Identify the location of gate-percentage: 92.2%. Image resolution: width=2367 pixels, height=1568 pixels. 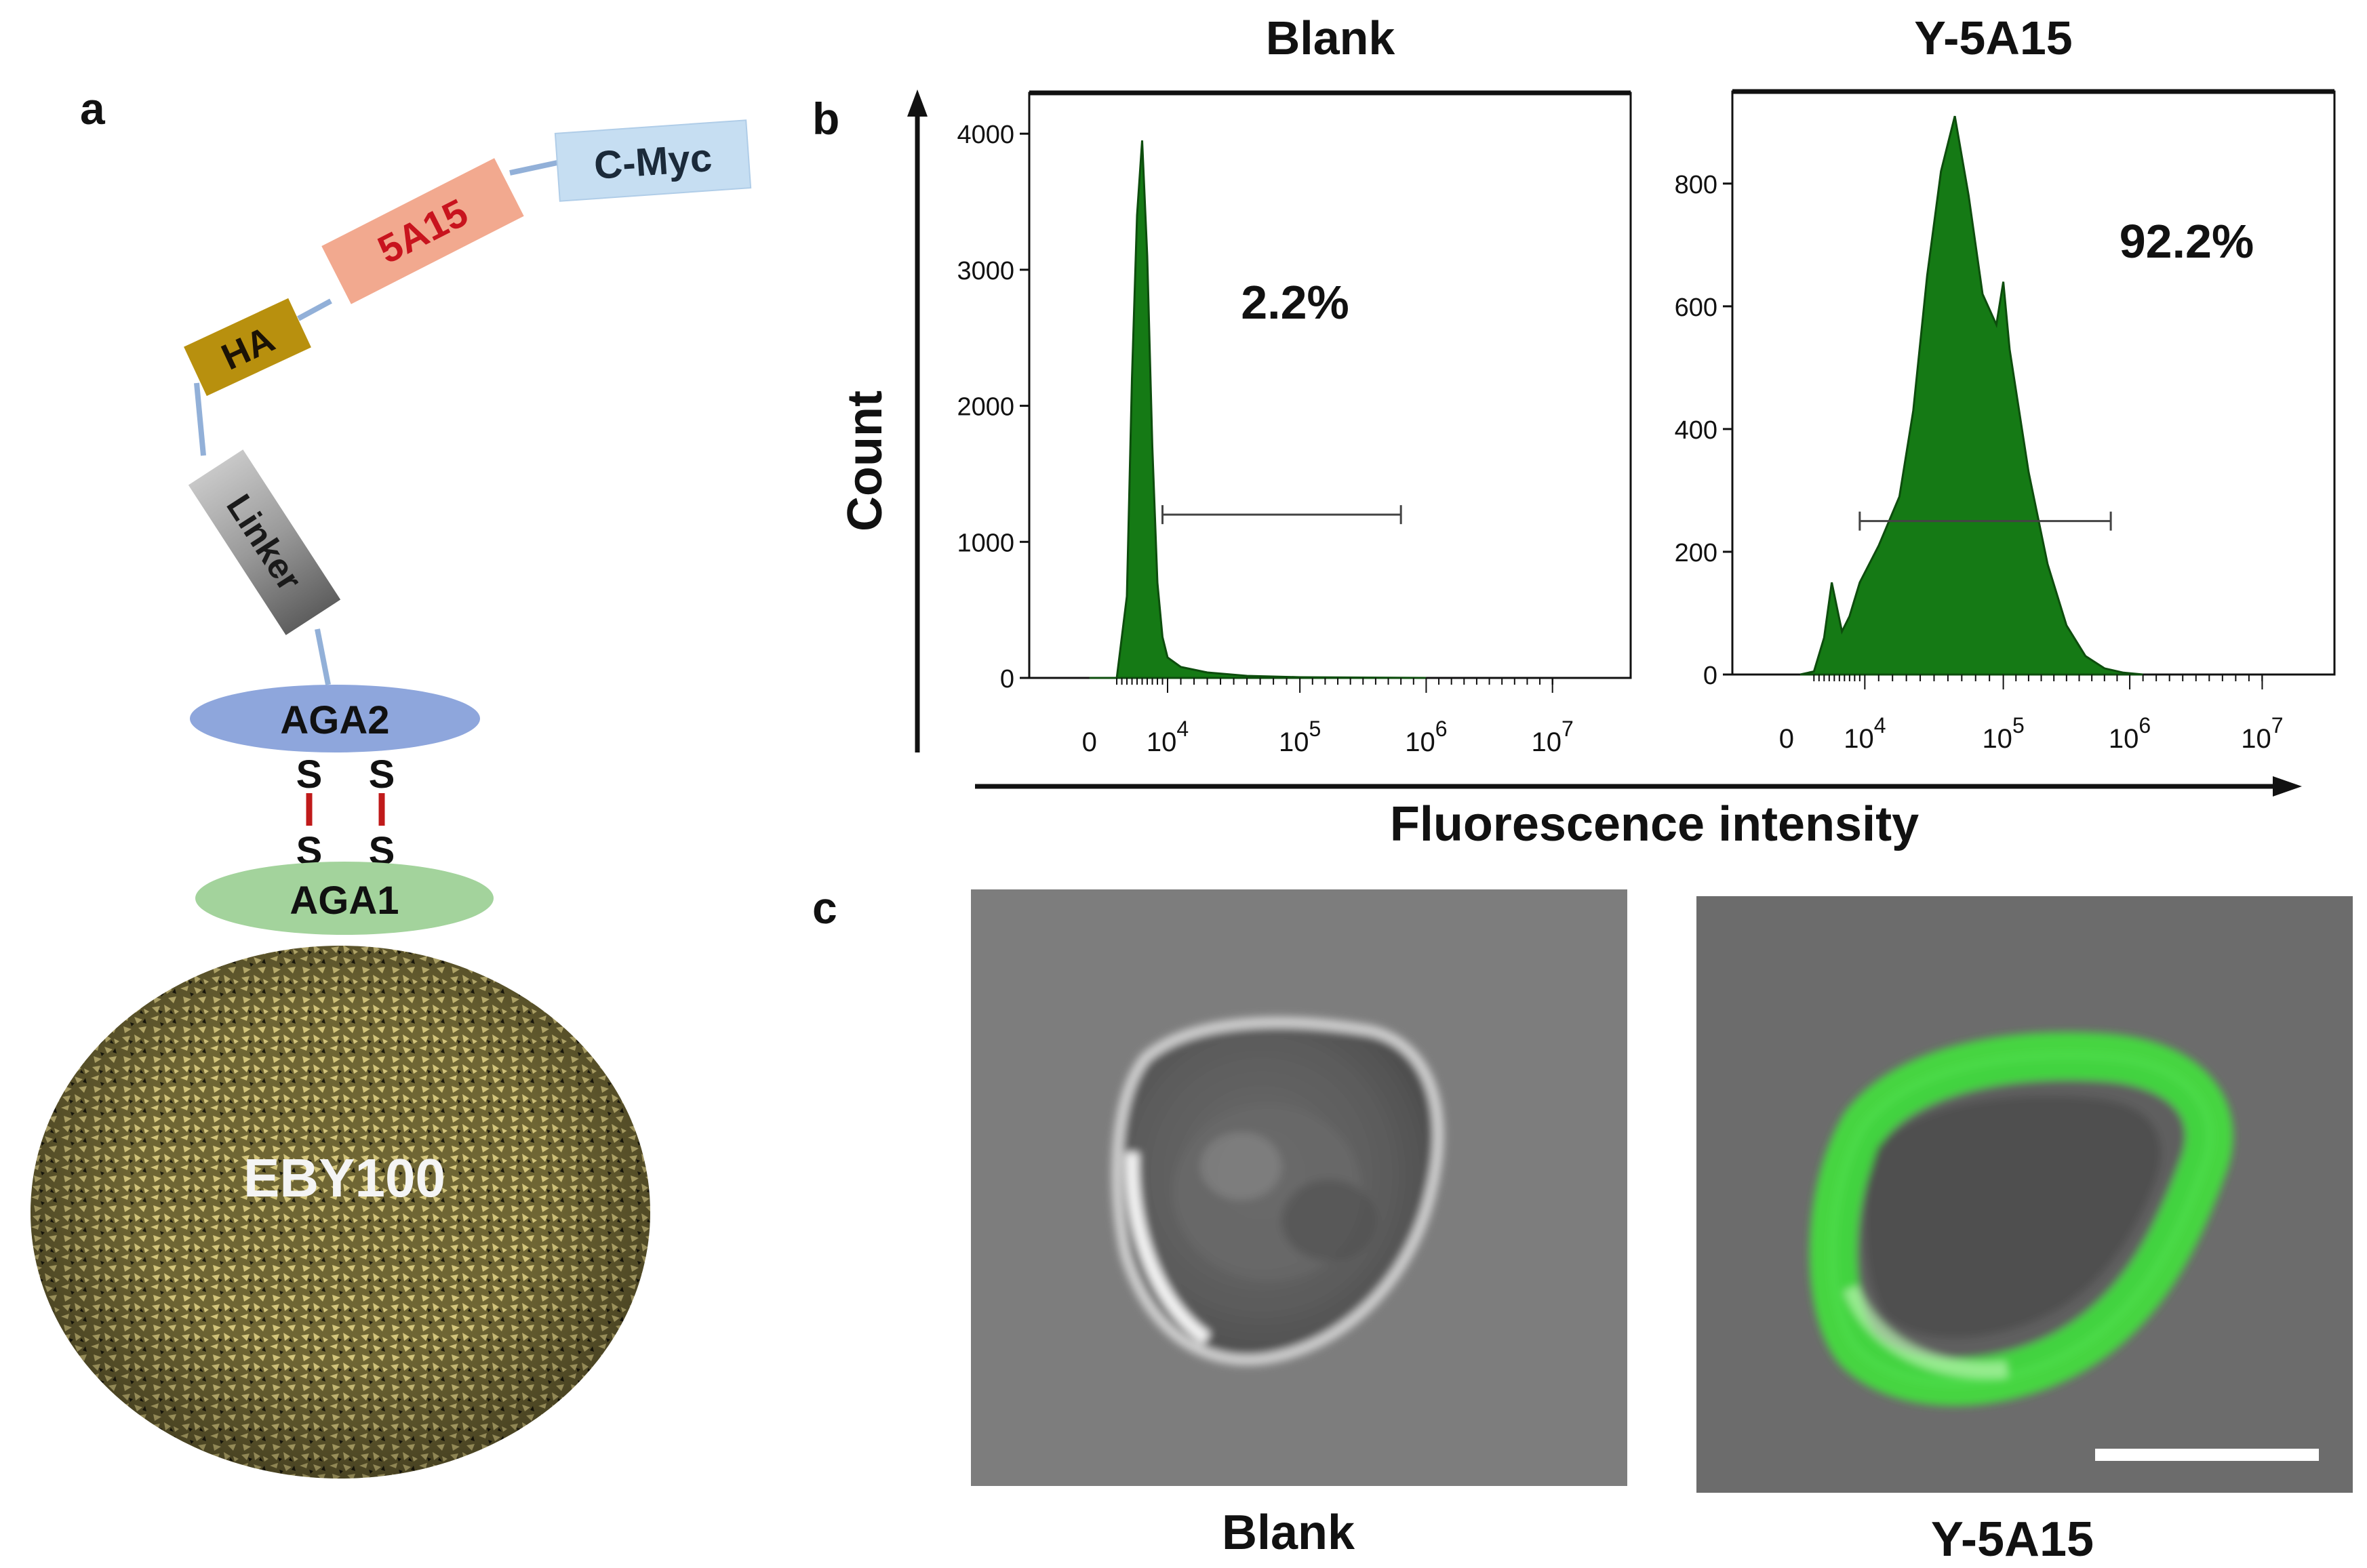
(2187, 242).